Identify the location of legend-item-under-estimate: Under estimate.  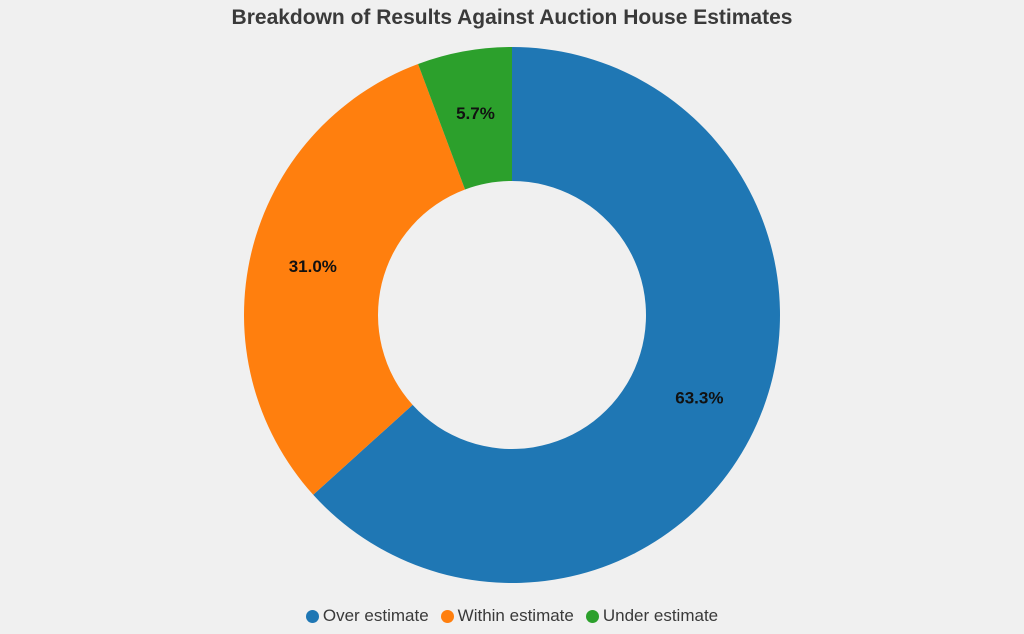
(652, 616).